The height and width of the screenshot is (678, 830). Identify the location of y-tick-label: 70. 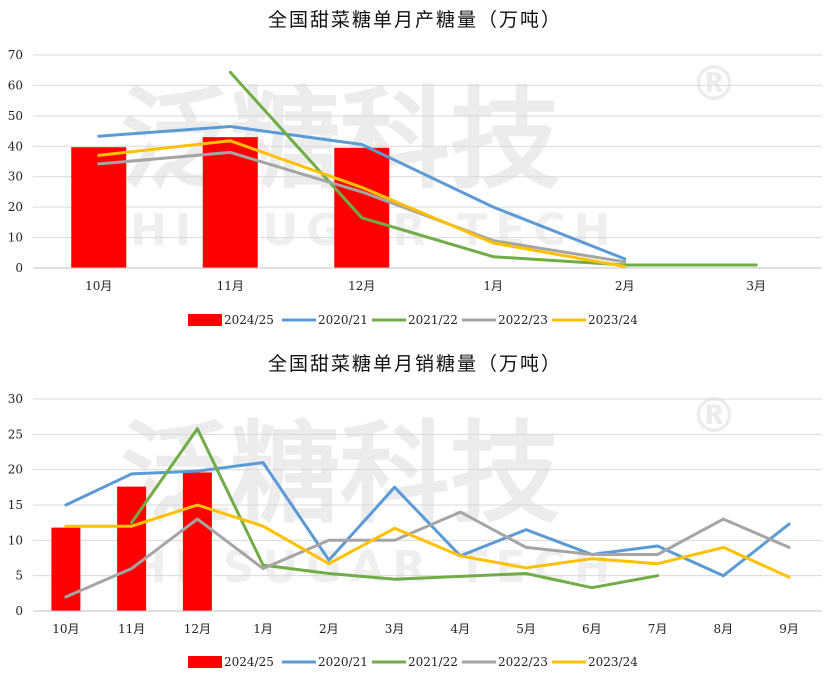
(15, 55).